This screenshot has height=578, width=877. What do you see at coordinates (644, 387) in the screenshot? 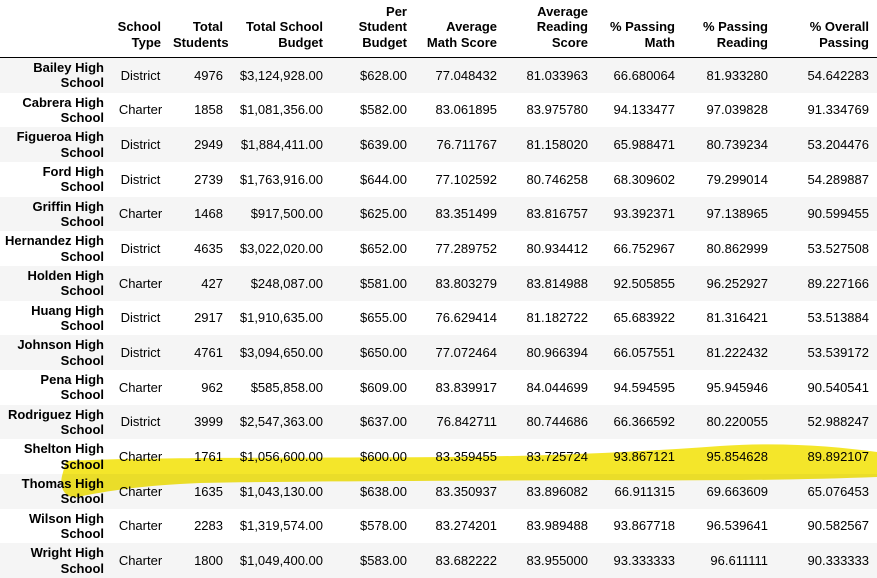
I see `table-cell: 94.594595` at bounding box center [644, 387].